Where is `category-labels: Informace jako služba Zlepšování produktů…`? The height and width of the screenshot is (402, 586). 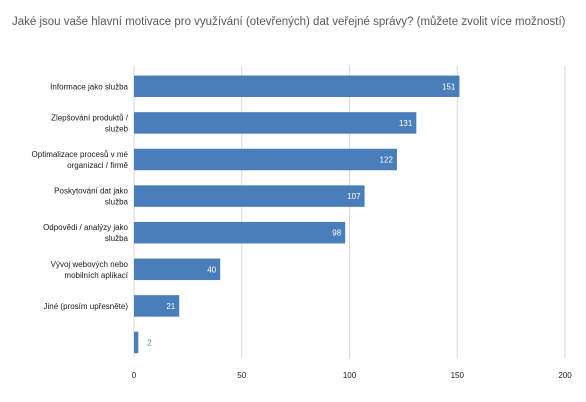 category-labels: Informace jako služba Zlepšování produktů… is located at coordinates (80, 196).